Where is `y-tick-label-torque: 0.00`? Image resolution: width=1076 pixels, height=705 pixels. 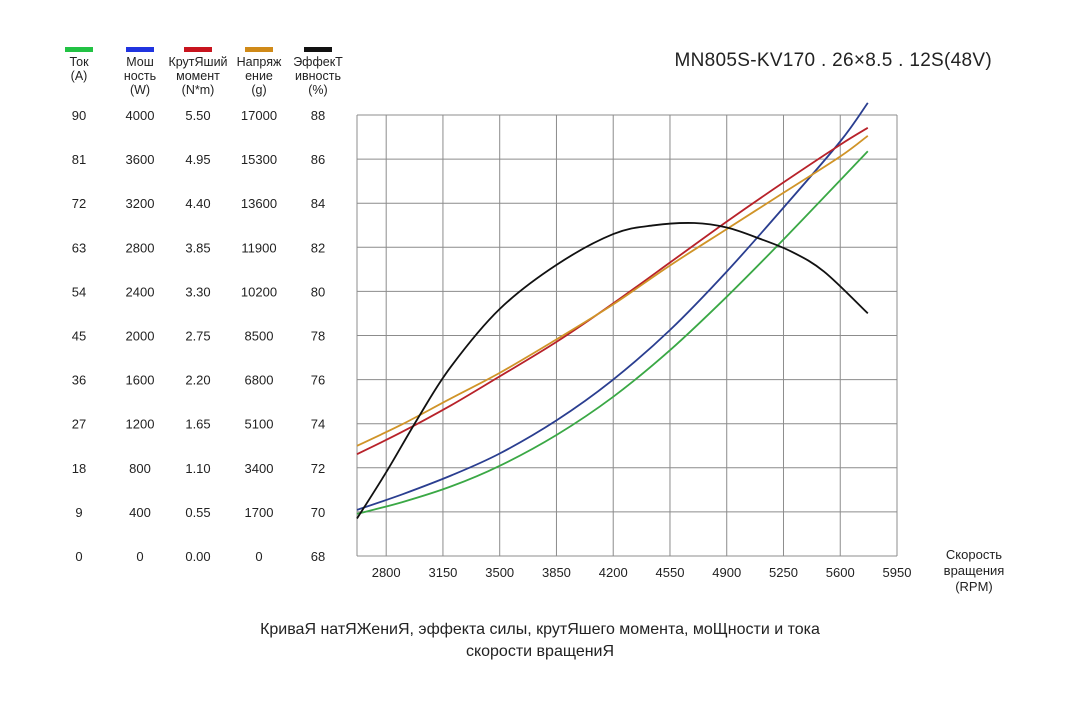 y-tick-label-torque: 0.00 is located at coordinates (197, 556).